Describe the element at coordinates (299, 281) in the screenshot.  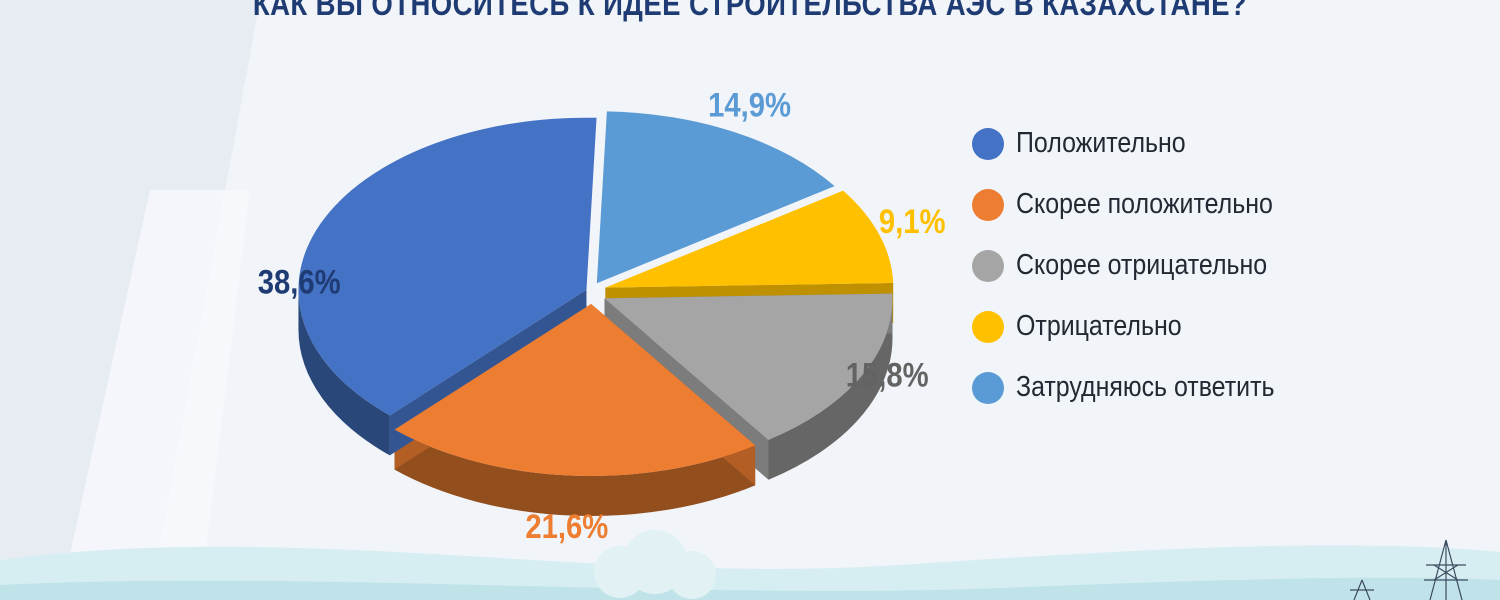
I see `percent-label: 38,6%` at that location.